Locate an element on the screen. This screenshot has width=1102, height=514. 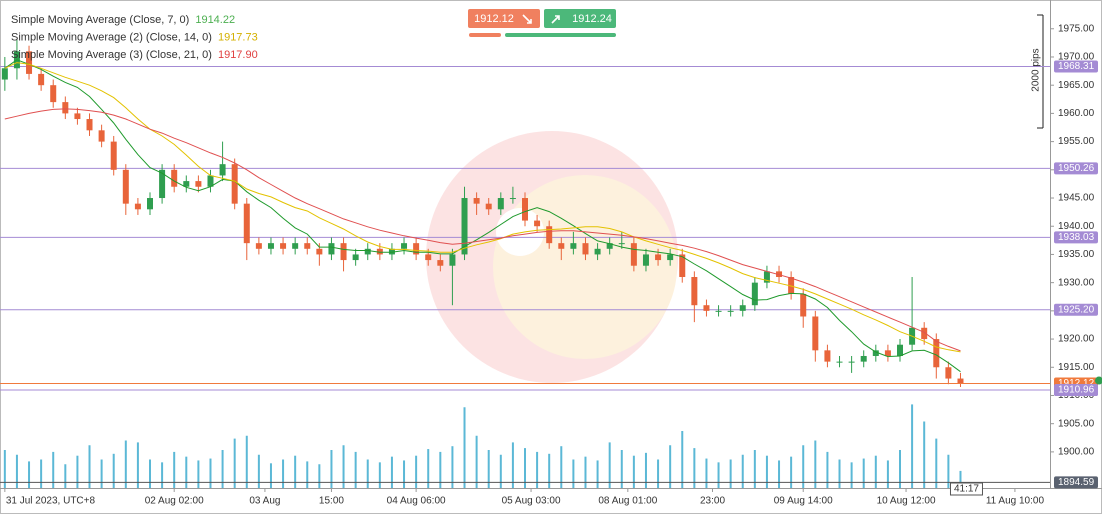
sell-price: 1912.12 is located at coordinates (494, 19).